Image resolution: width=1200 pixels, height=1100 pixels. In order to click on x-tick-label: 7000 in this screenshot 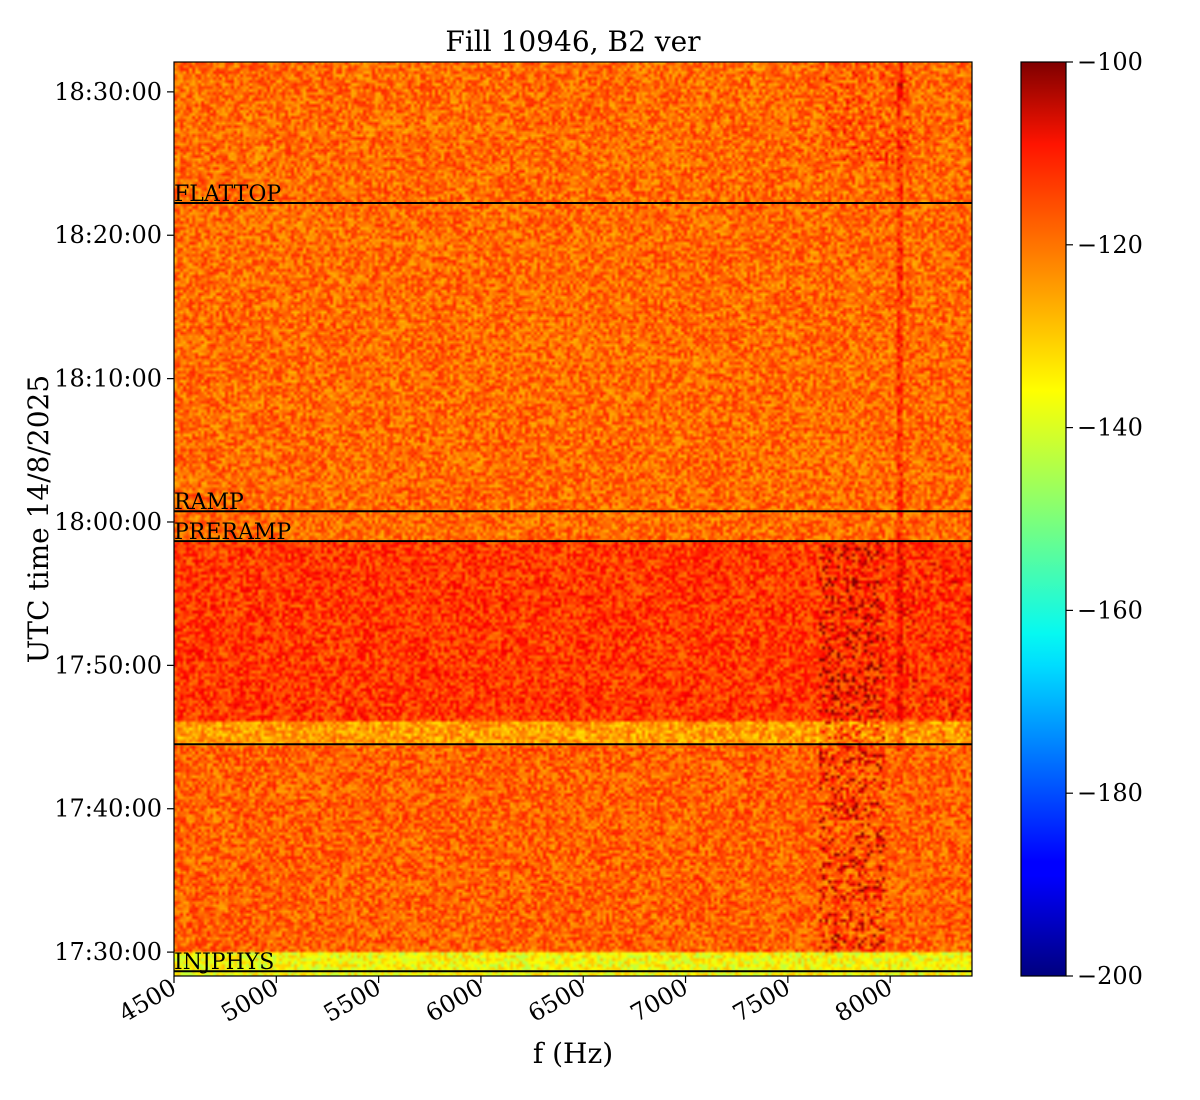, I will do `click(659, 1000)`.